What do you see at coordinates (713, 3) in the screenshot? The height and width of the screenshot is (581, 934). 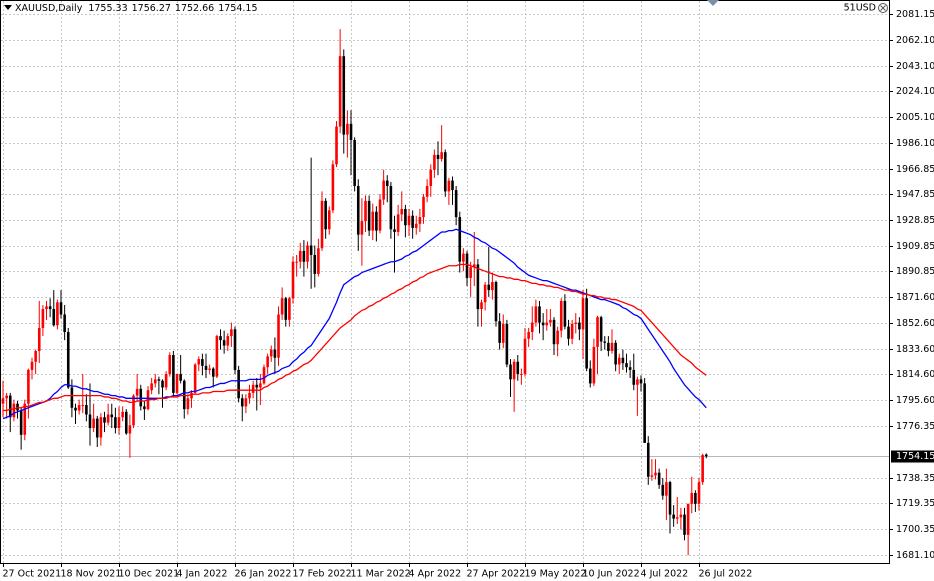 I see `shift-marker` at bounding box center [713, 3].